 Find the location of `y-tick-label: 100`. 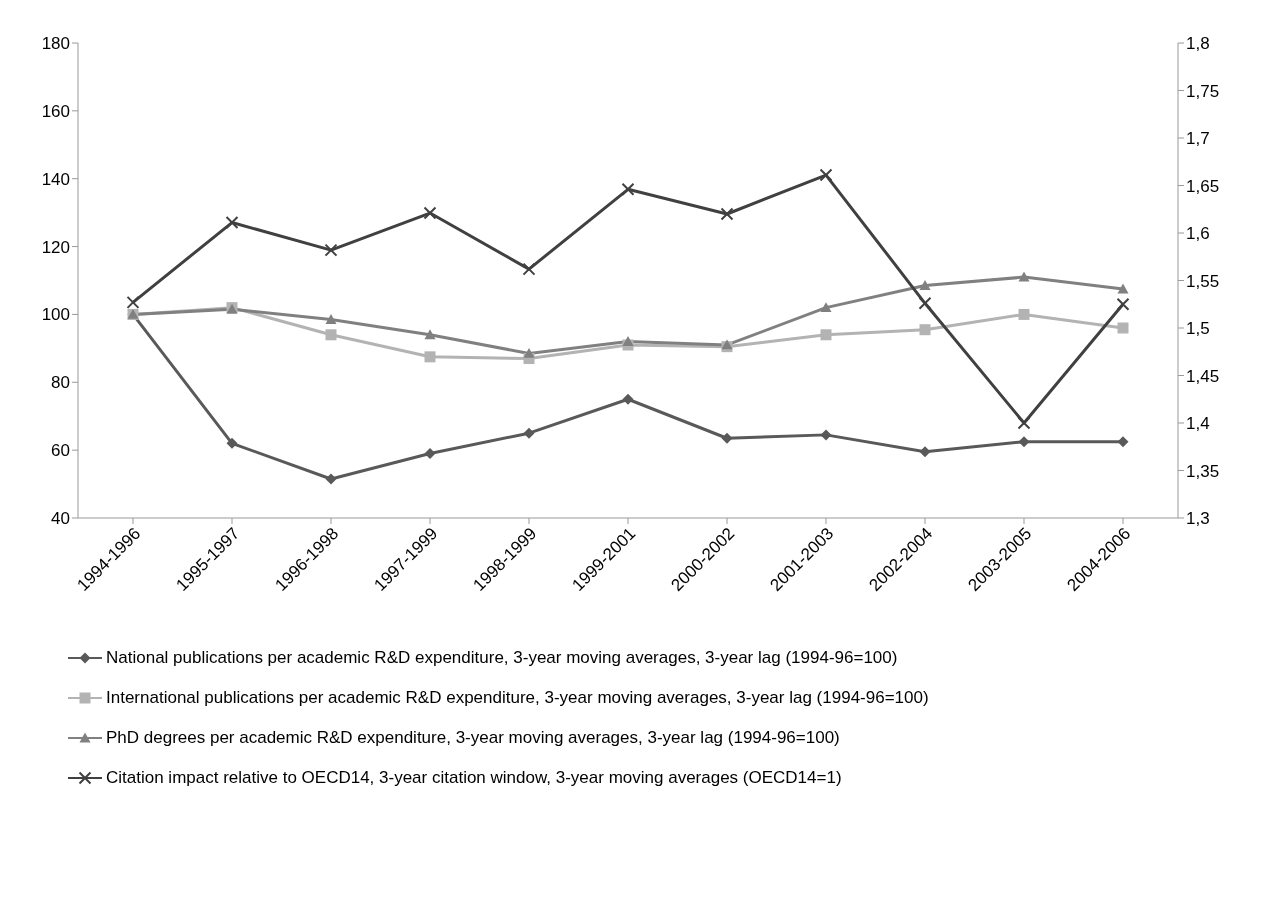

y-tick-label: 100 is located at coordinates (55, 315).